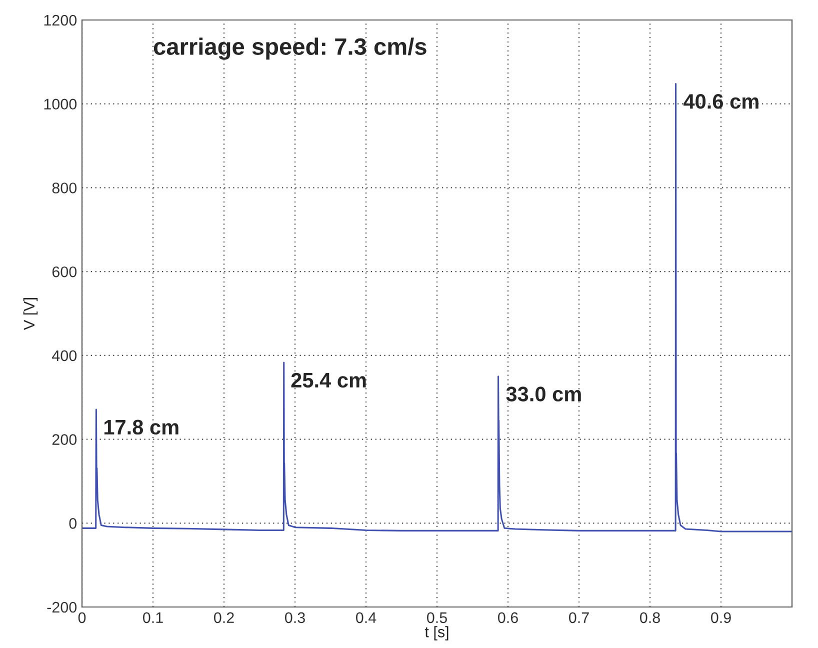  What do you see at coordinates (578, 618) in the screenshot?
I see `x-tick-label: 0.7` at bounding box center [578, 618].